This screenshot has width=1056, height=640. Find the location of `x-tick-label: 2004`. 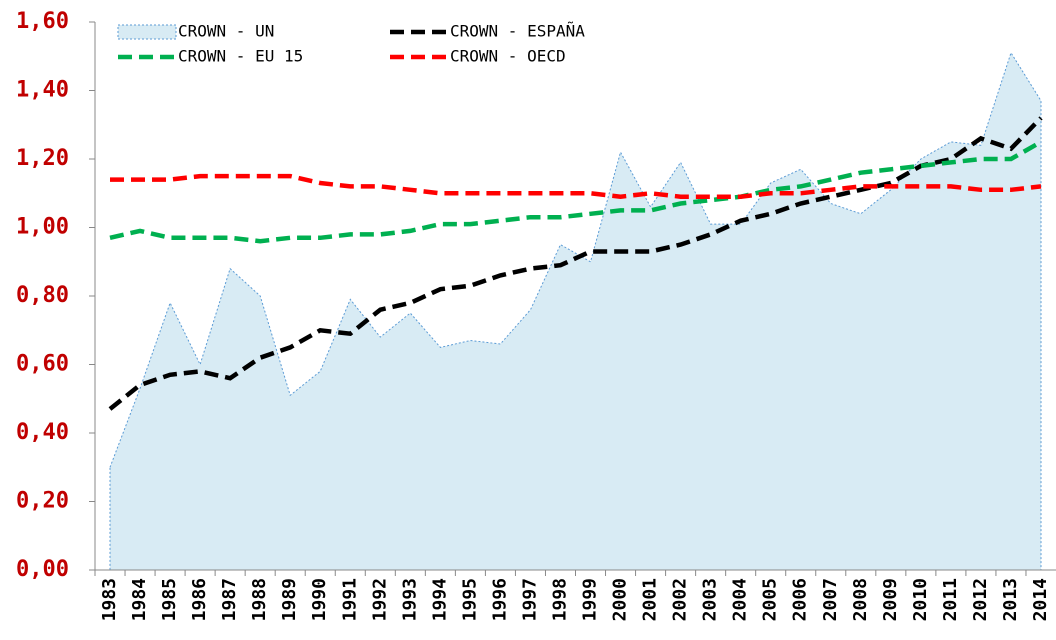

x-tick-label: 2004 is located at coordinates (740, 600).